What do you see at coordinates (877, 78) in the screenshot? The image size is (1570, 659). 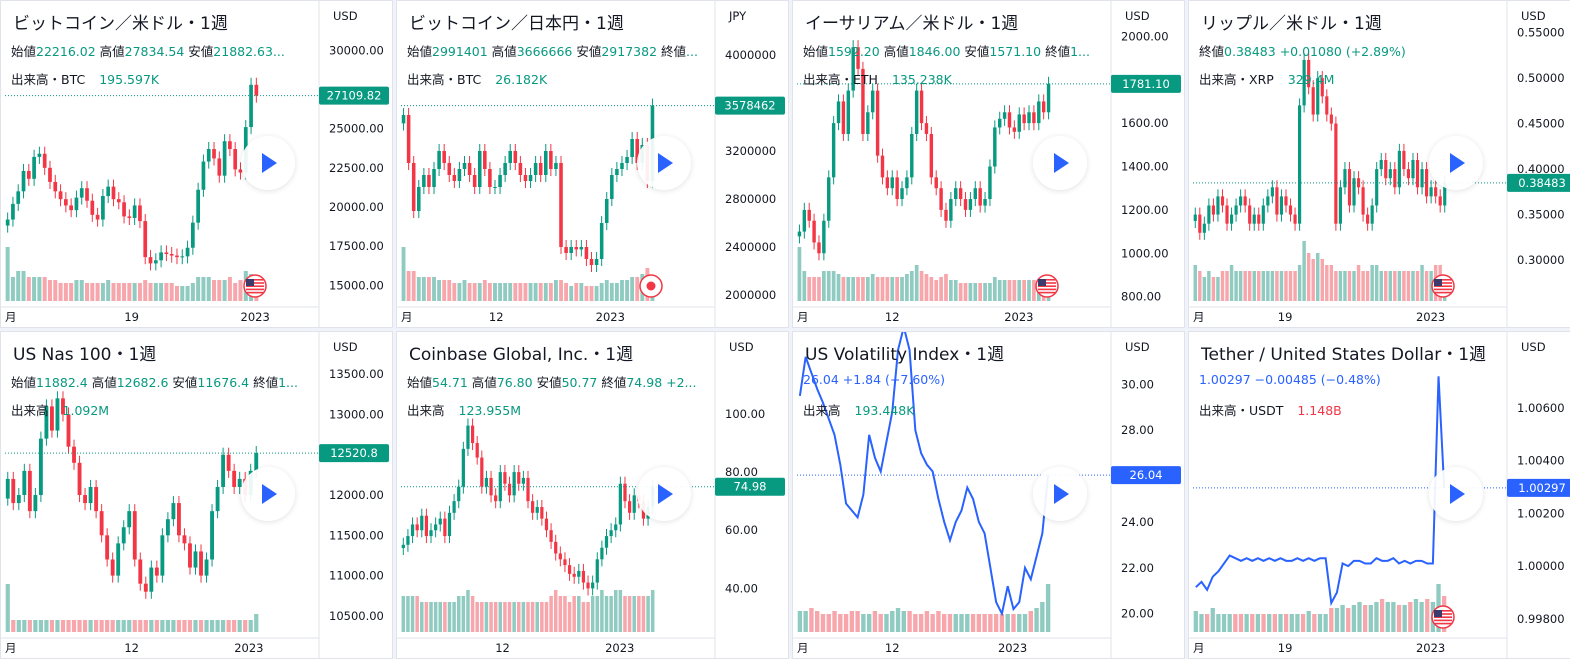 I see `volume-row: 出来高・ETH 135.238K` at bounding box center [877, 78].